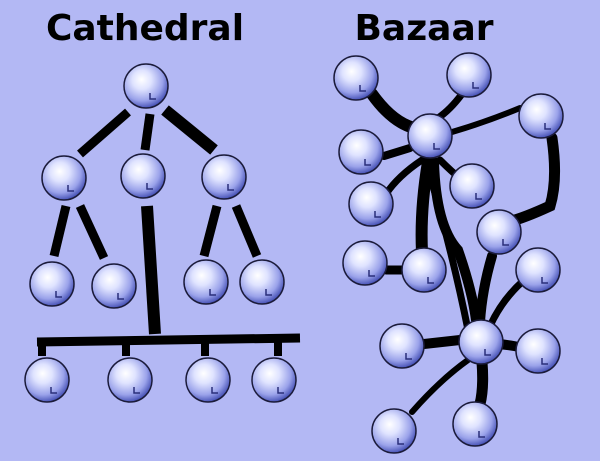 The height and width of the screenshot is (461, 600). What do you see at coordinates (145, 28) in the screenshot?
I see `cathedral-title: Cathedral` at bounding box center [145, 28].